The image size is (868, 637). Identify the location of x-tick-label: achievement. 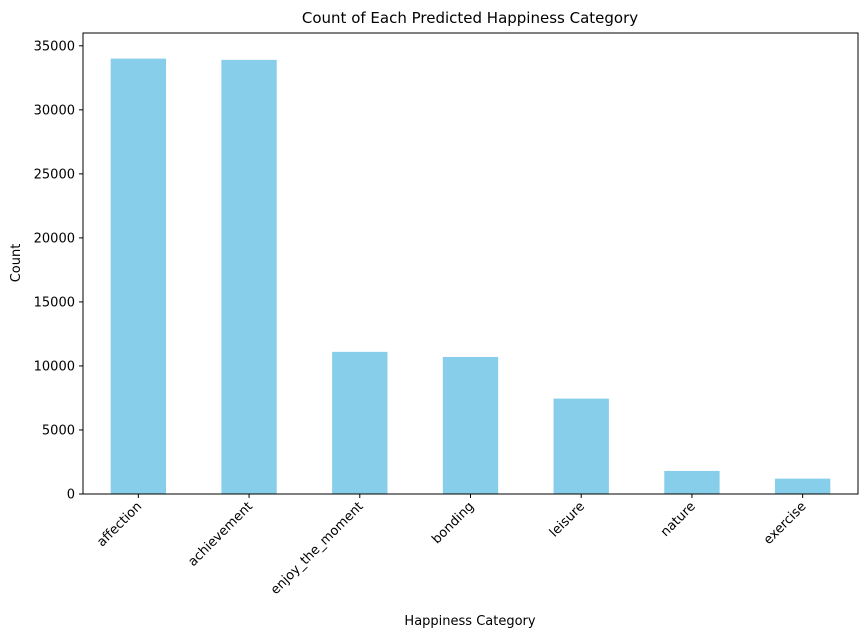
(220, 534).